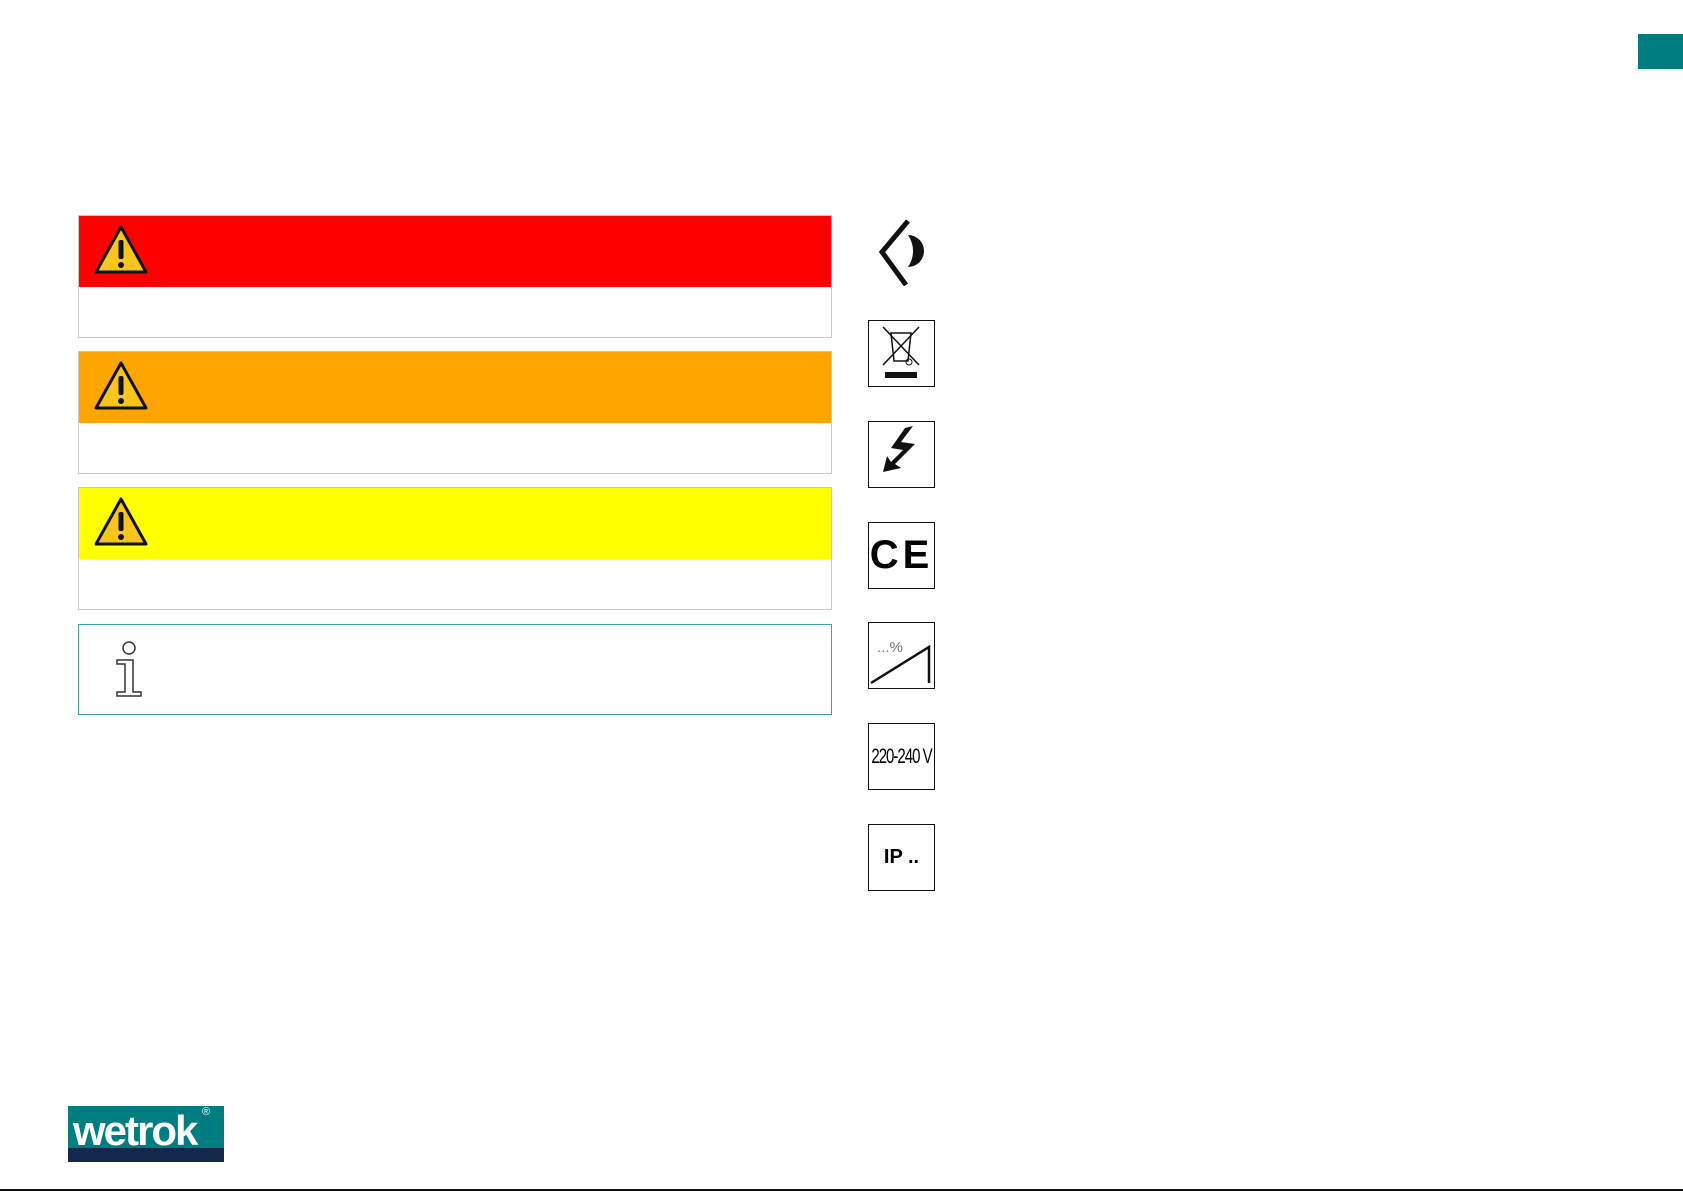  I want to click on logo-text: wetrok, so click(135, 1130).